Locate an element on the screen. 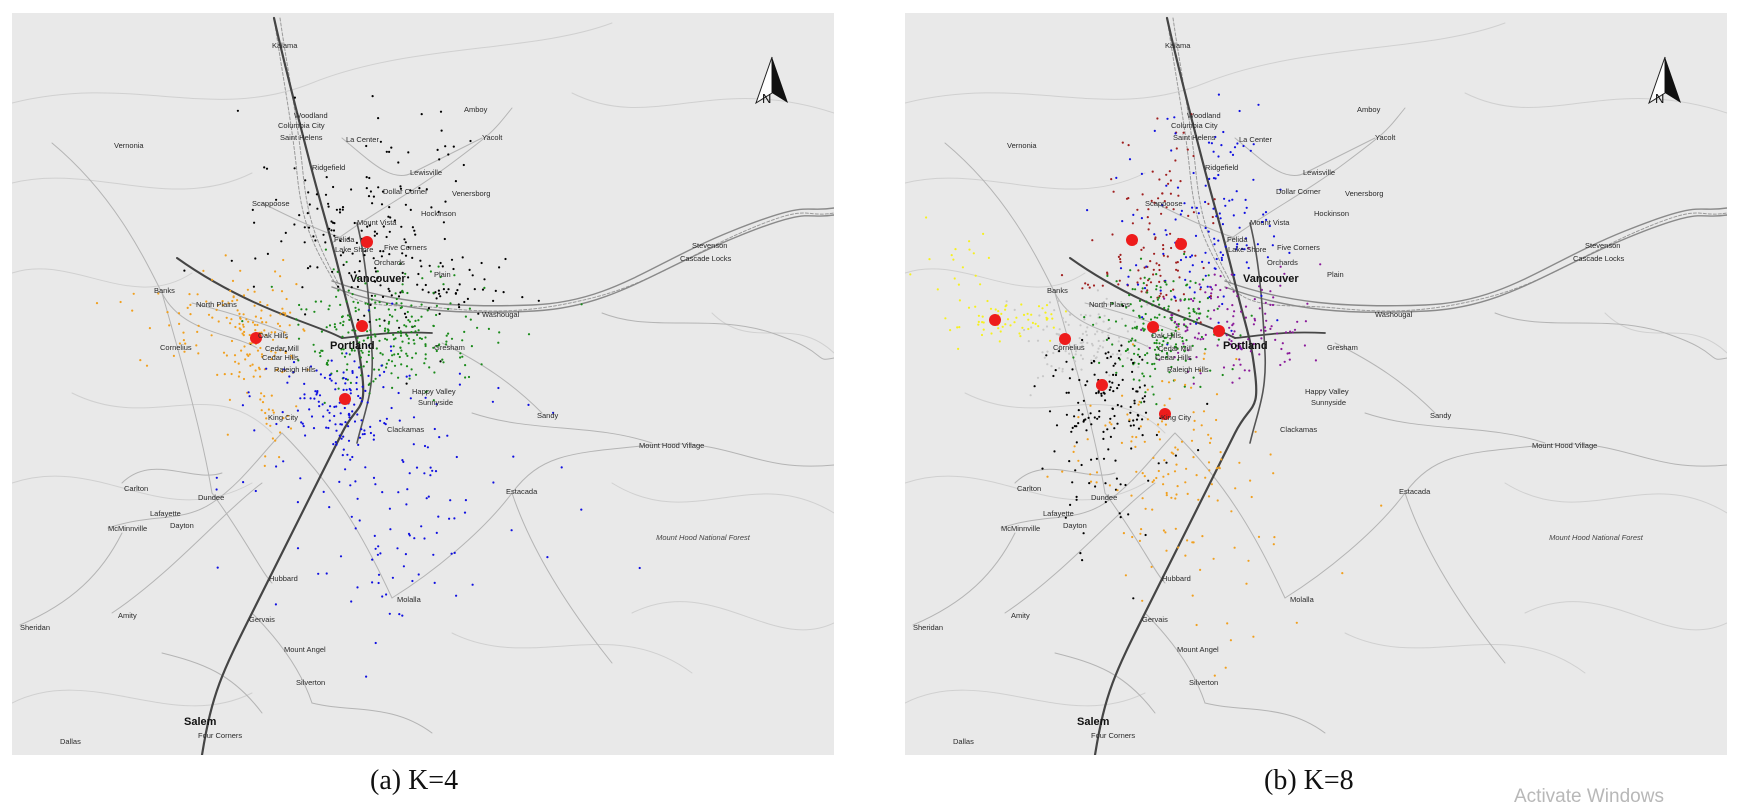 This screenshot has height=812, width=1744. place-label-salem: Salem is located at coordinates (200, 722).